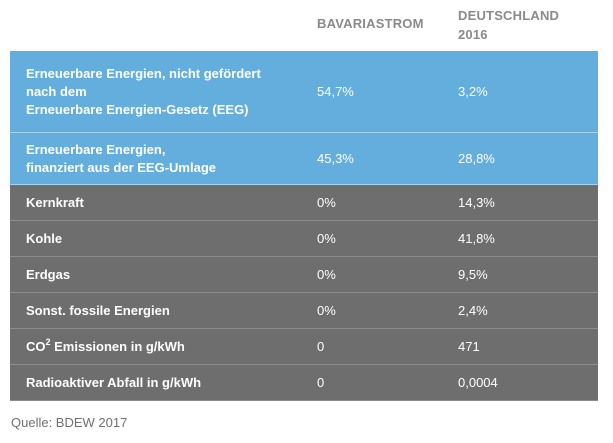 This screenshot has width=613, height=443. I want to click on row-label: Kohle, so click(44, 238).